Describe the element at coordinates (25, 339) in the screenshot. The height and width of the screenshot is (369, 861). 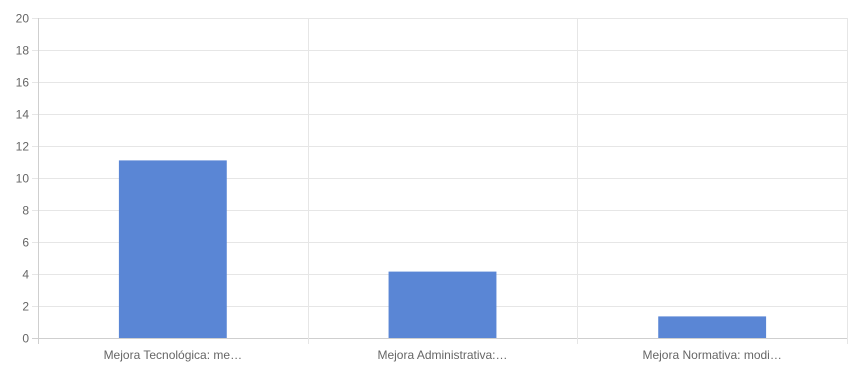
I see `y-tick-label: 0` at that location.